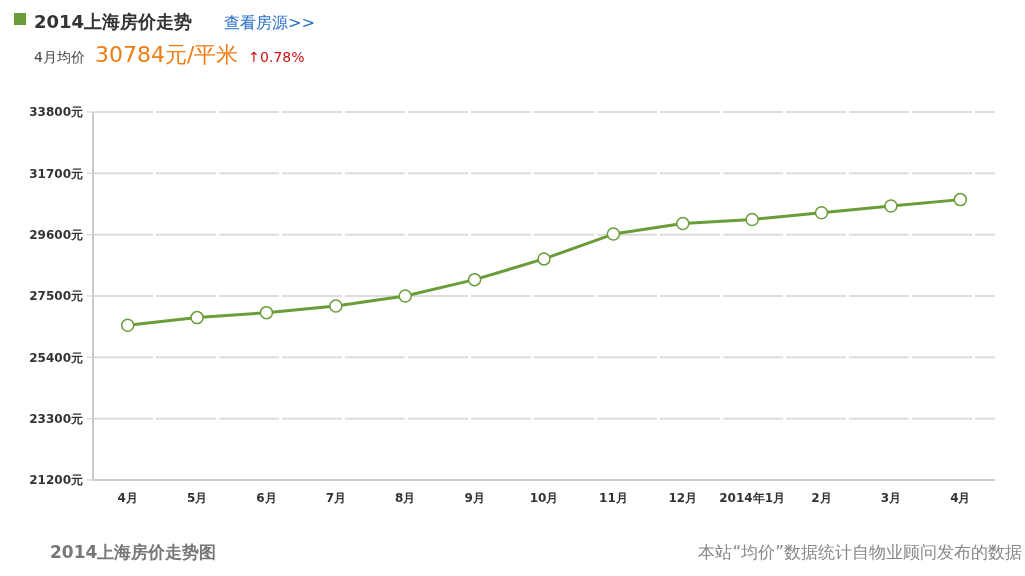  I want to click on x-tick-label: 8月, so click(405, 498).